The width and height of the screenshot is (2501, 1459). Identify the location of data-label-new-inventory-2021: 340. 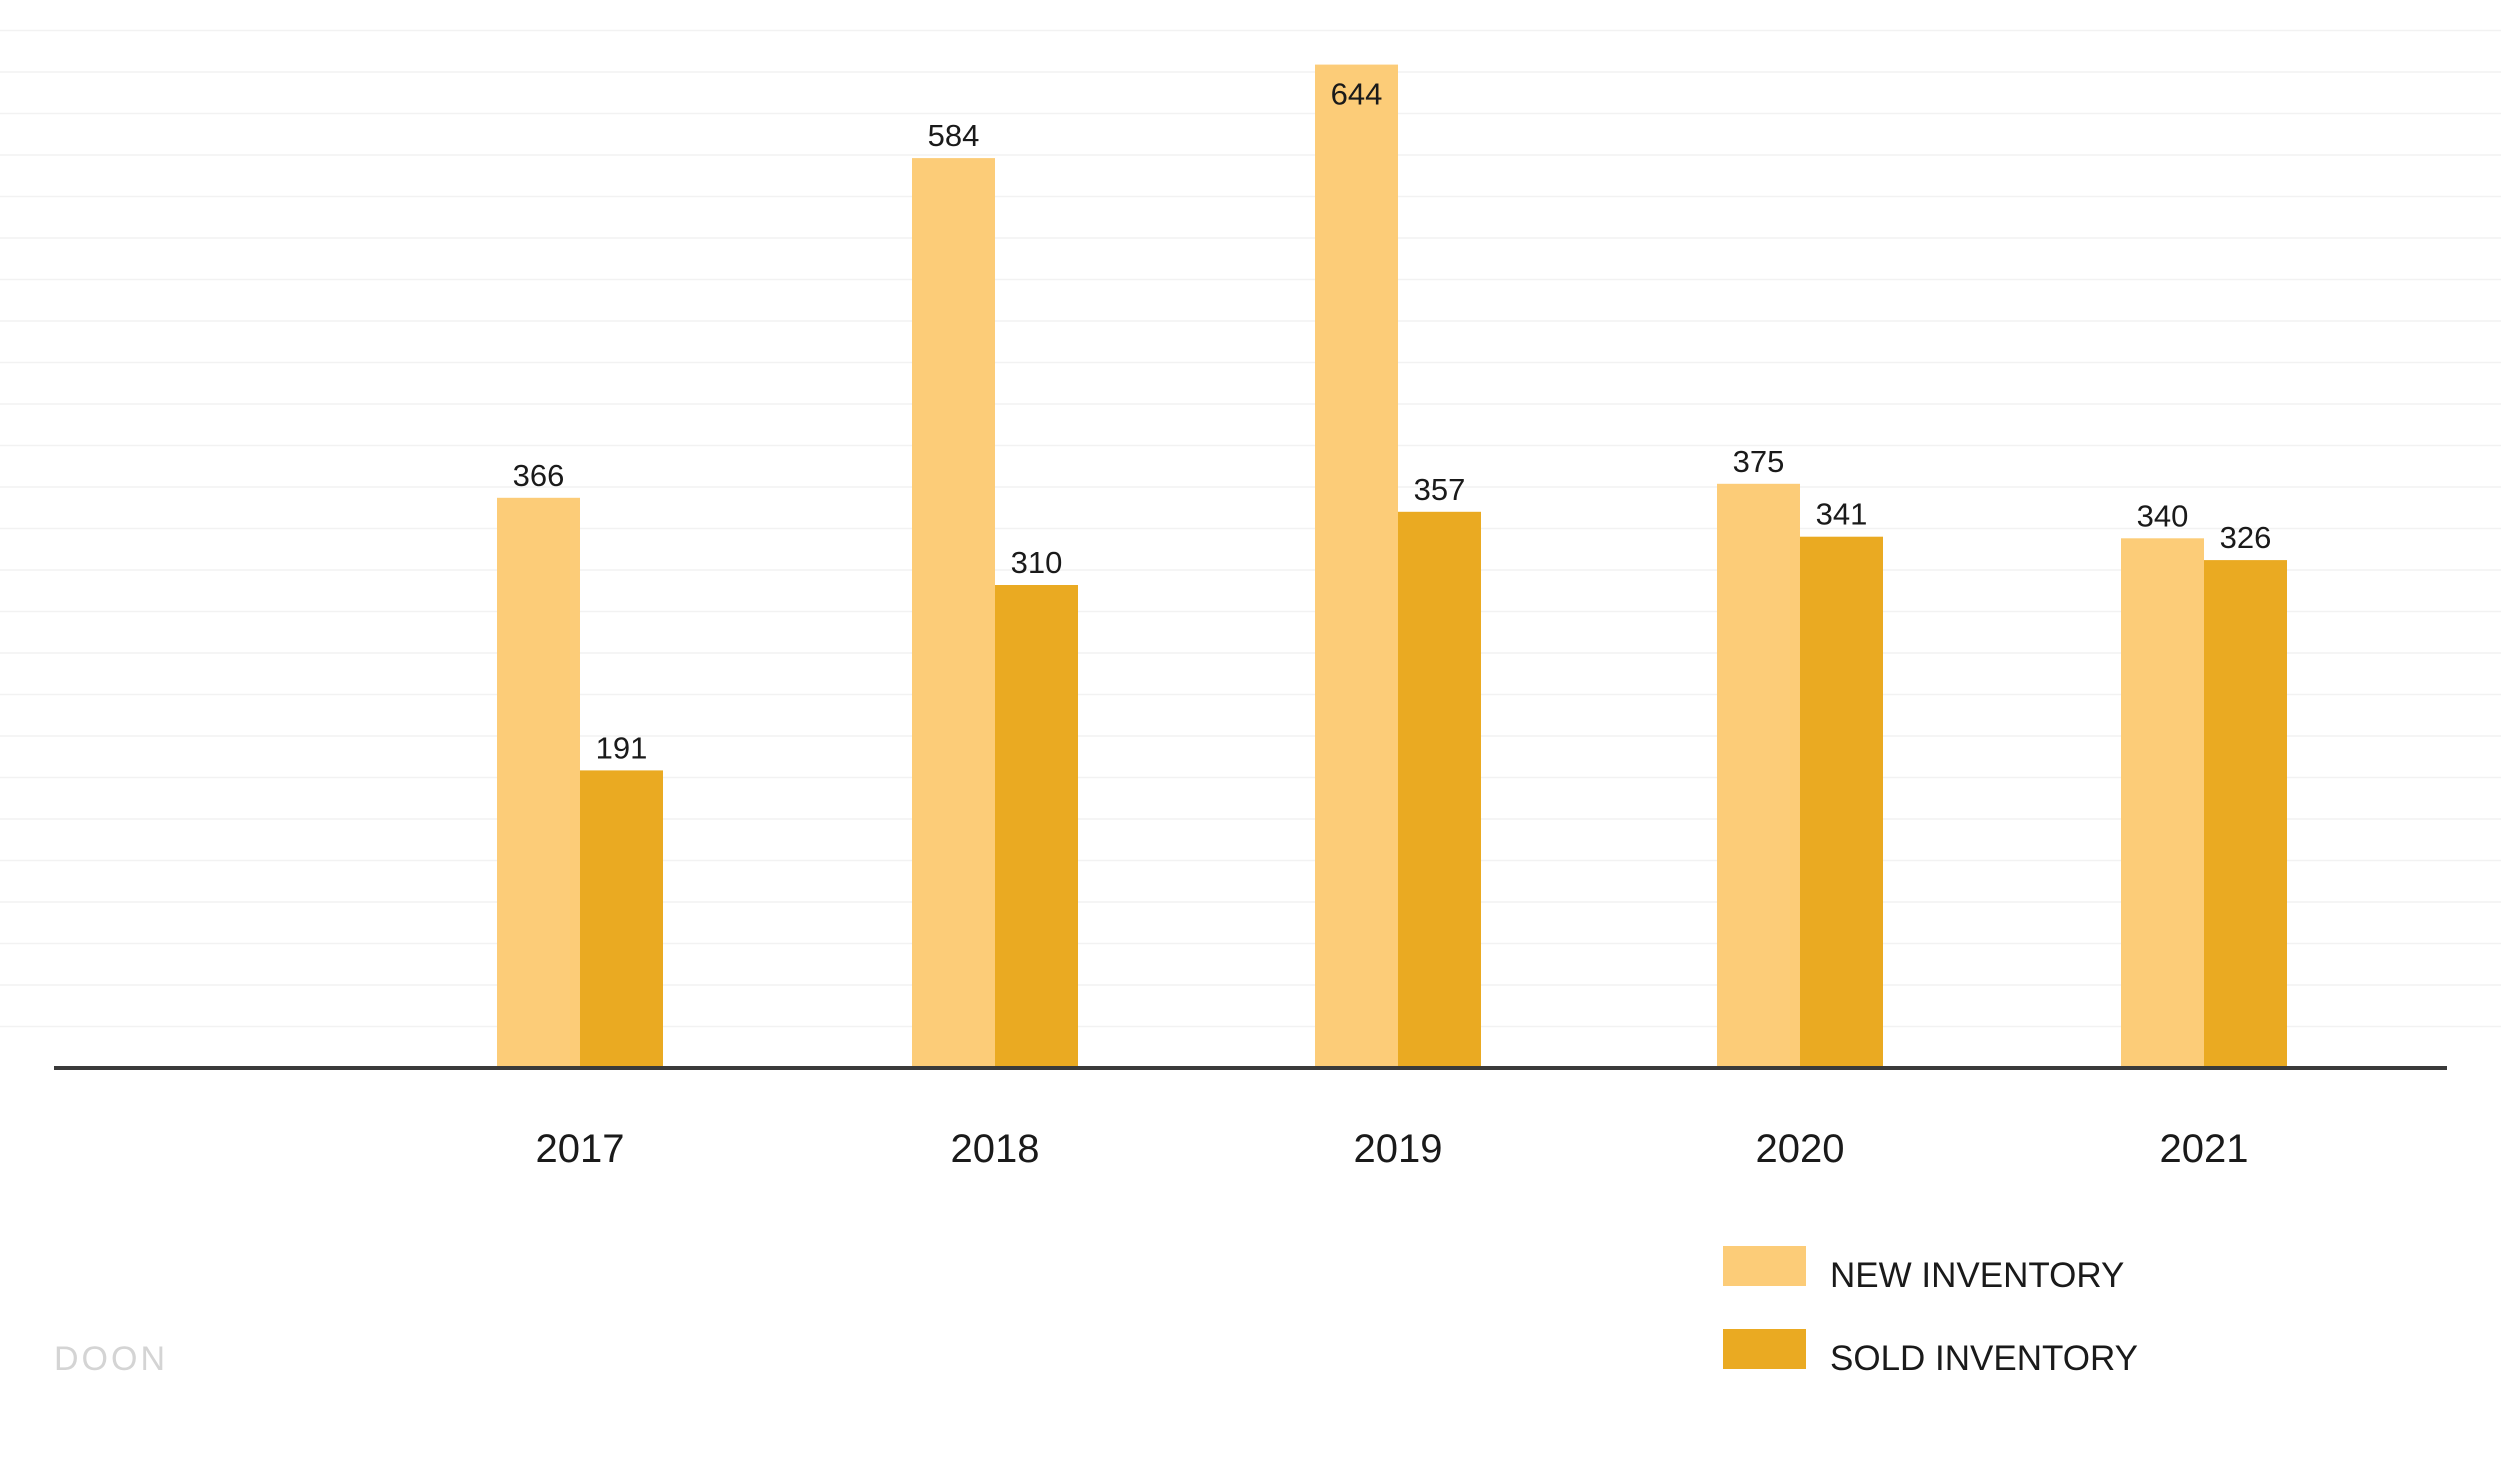
(2163, 515).